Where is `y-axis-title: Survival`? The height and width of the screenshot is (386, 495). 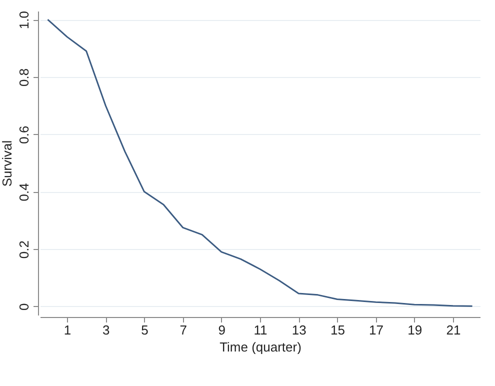 y-axis-title: Survival is located at coordinates (7, 163).